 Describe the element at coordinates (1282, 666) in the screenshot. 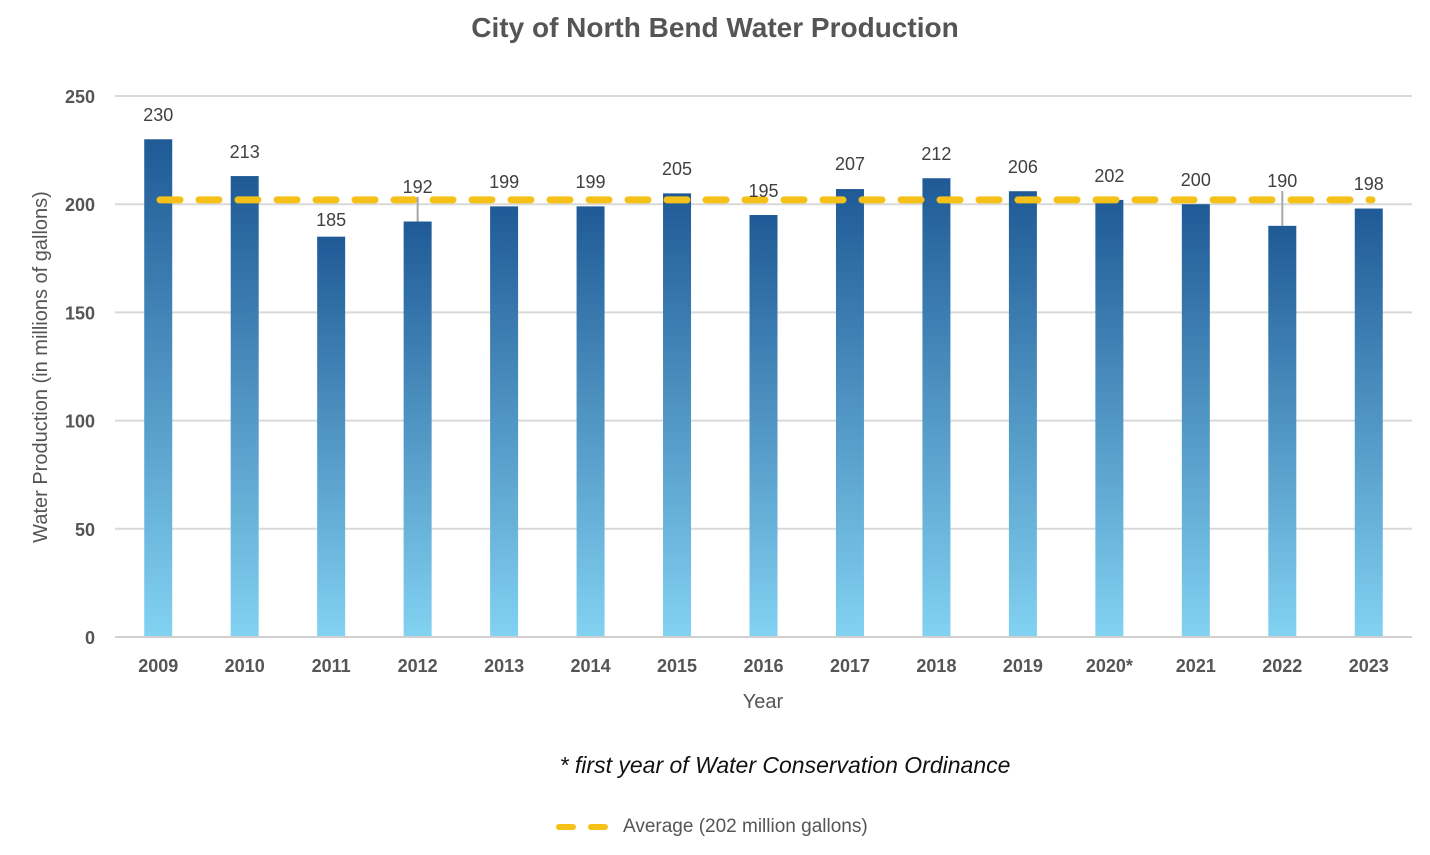

I see `x-tick-label: 2022` at that location.